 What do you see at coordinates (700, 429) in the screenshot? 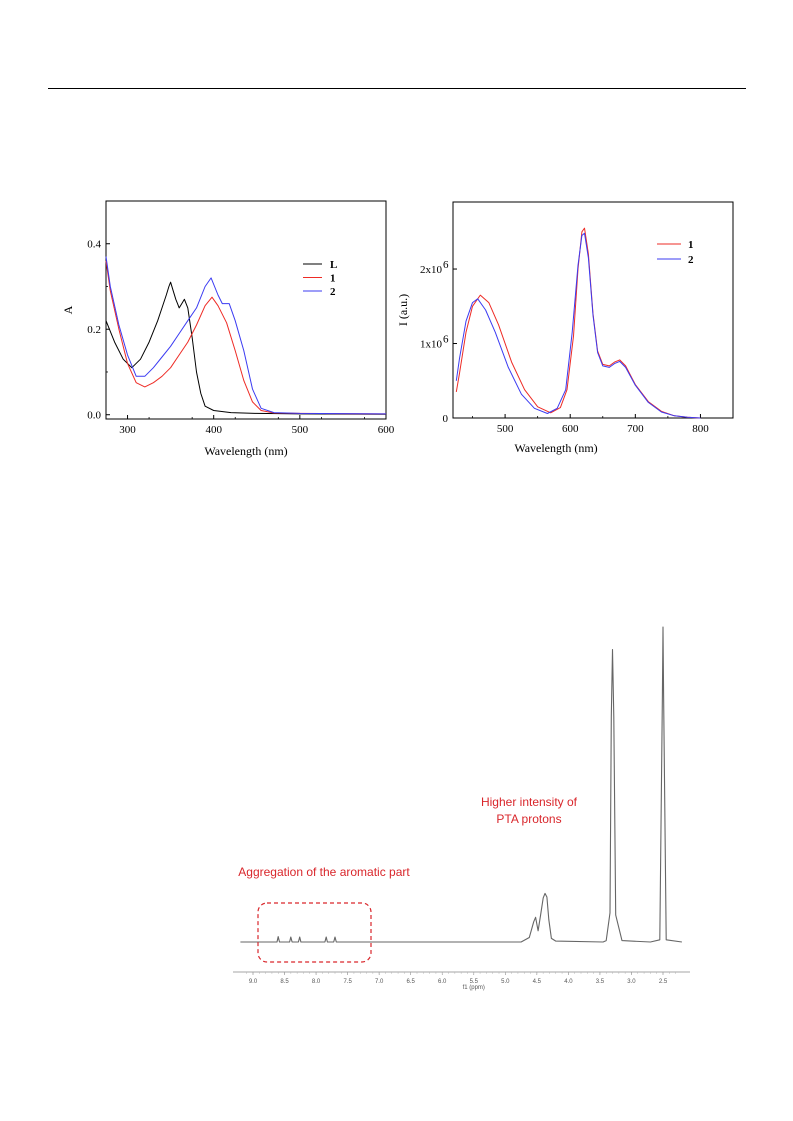
I see `emission-x-tick-label: 800` at bounding box center [700, 429].